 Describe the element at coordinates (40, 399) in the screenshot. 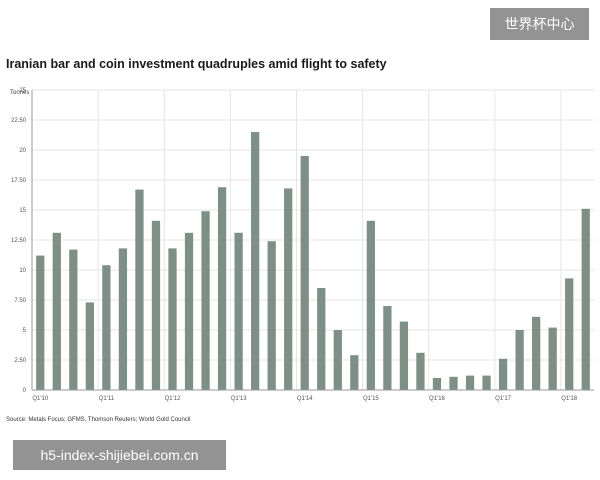

I see `x-tick-label: Q1'10` at that location.